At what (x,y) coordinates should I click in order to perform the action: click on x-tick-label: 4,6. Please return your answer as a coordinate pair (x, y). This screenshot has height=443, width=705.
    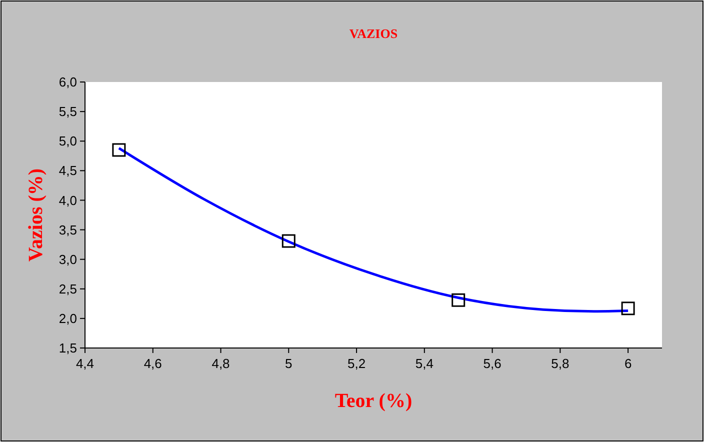
    Looking at the image, I should click on (153, 363).